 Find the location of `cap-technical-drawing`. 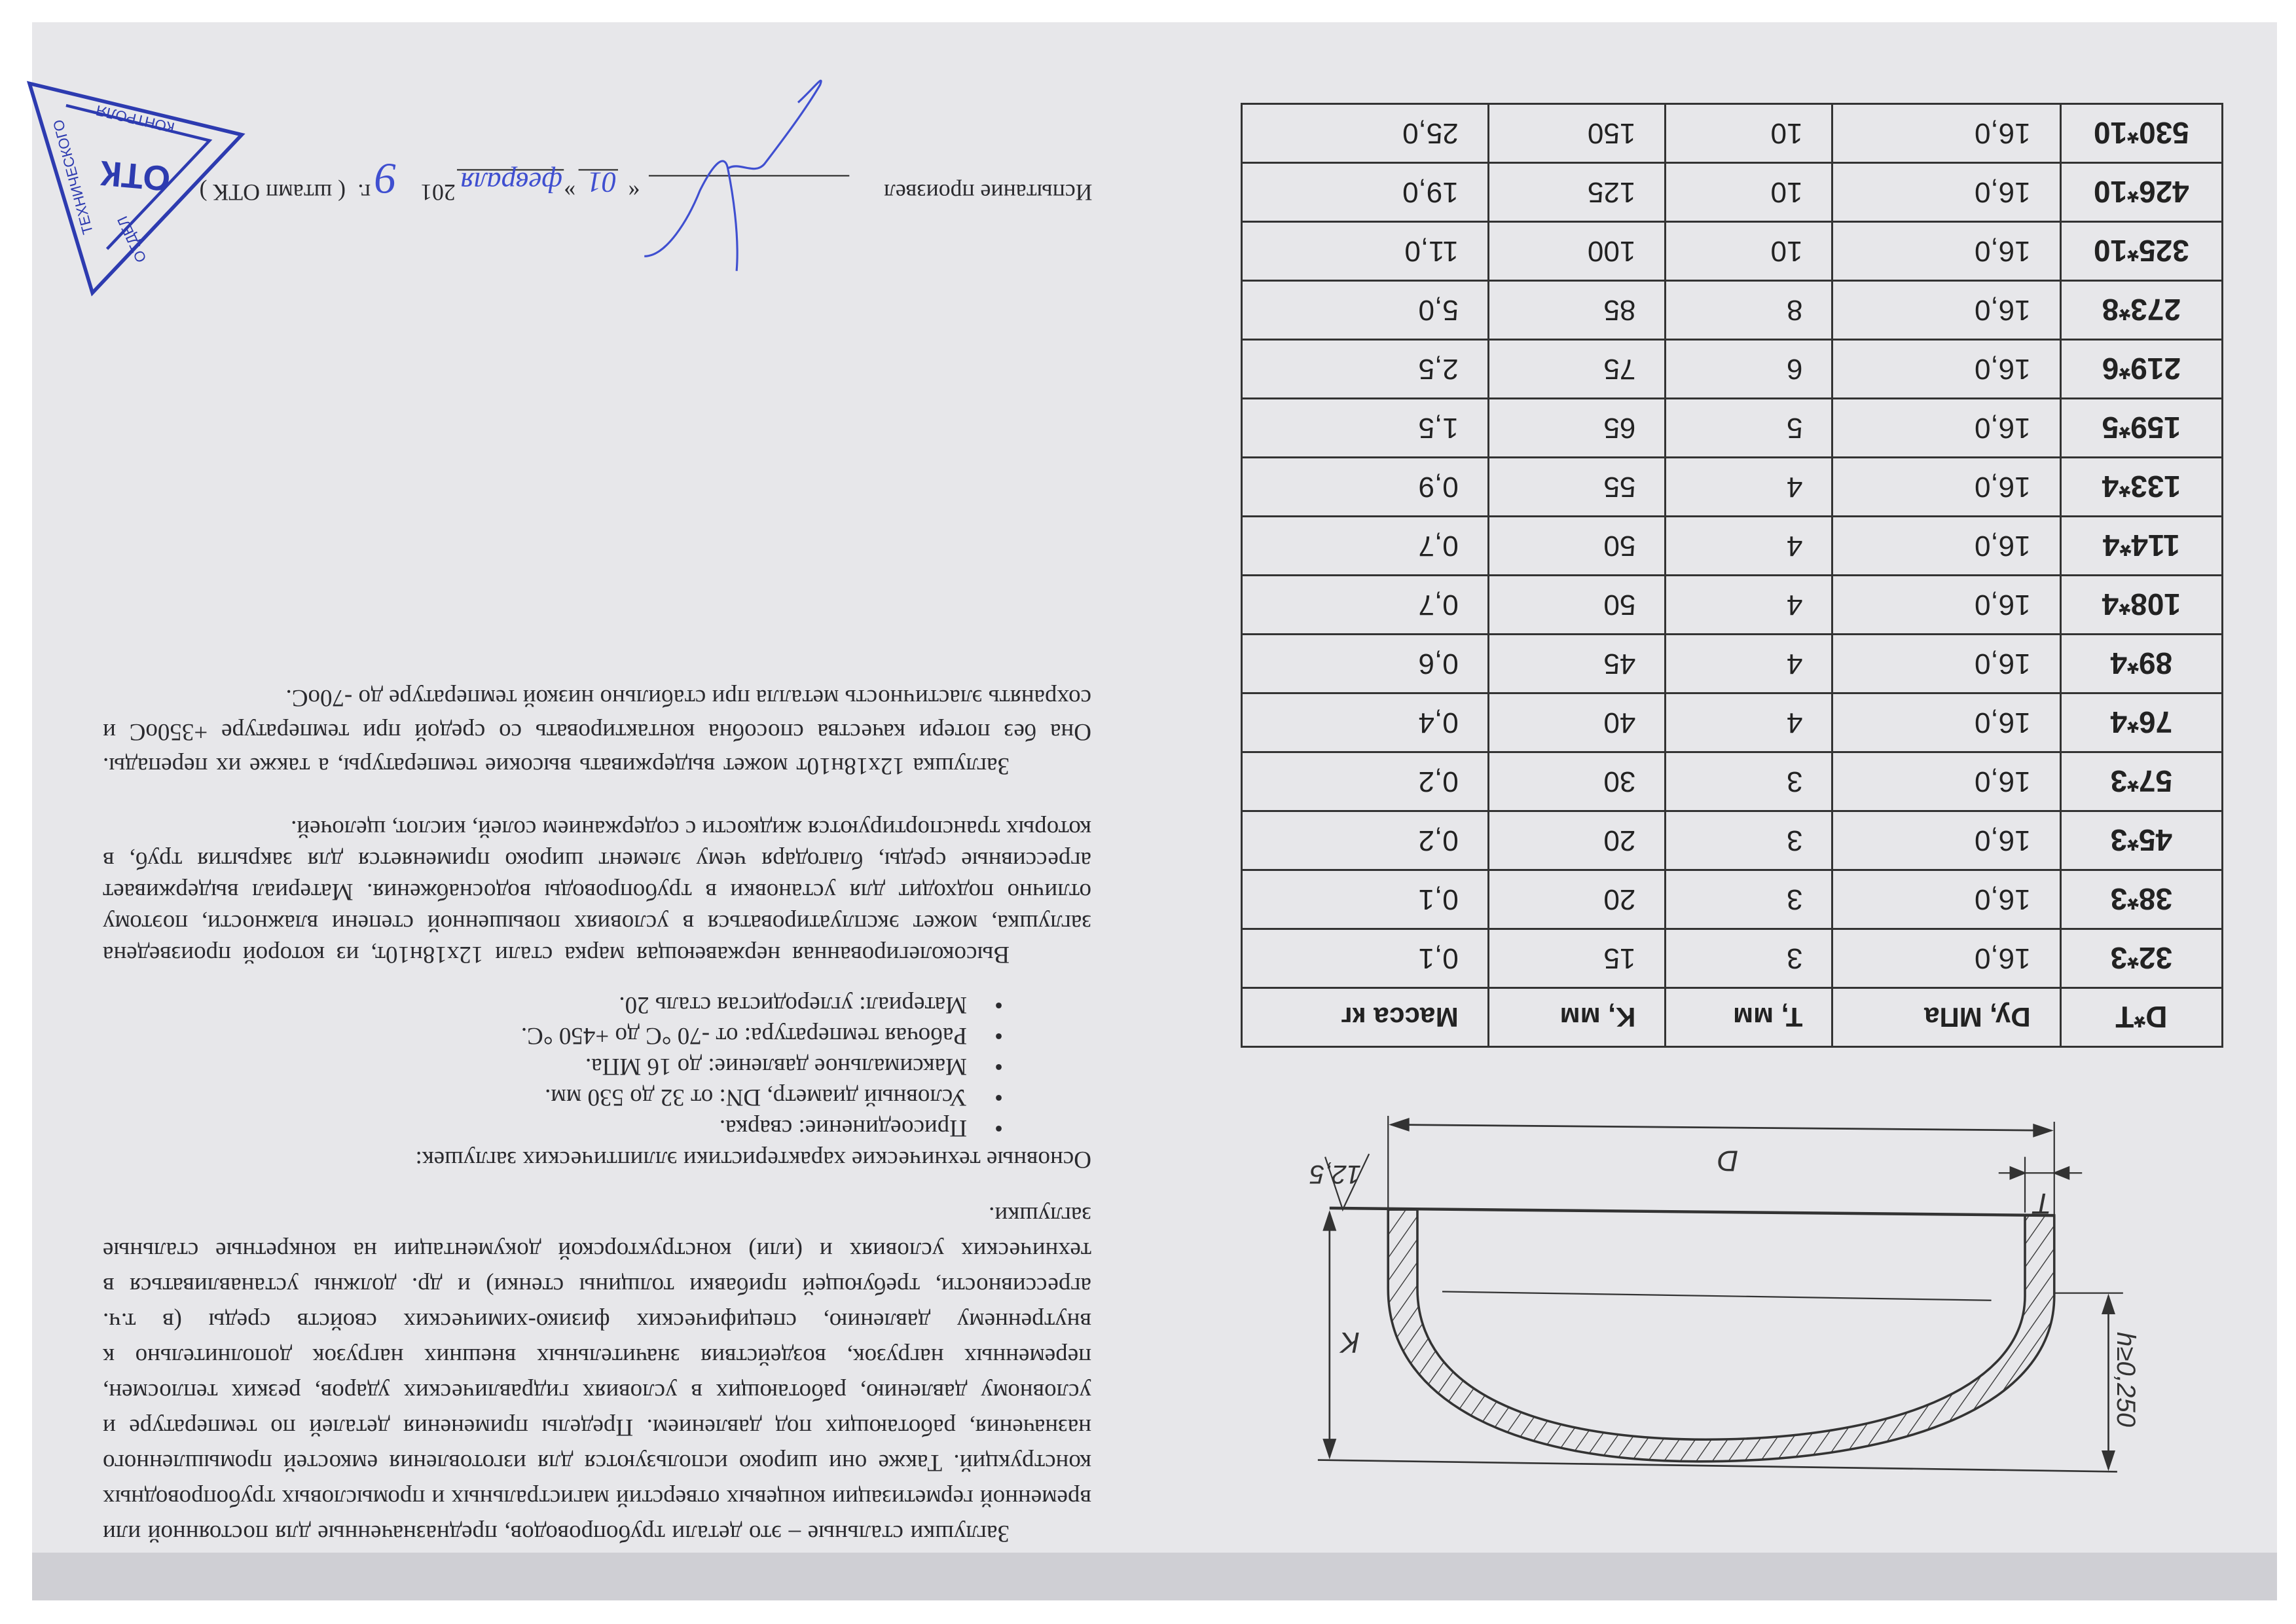

cap-technical-drawing is located at coordinates (1720, 1294).